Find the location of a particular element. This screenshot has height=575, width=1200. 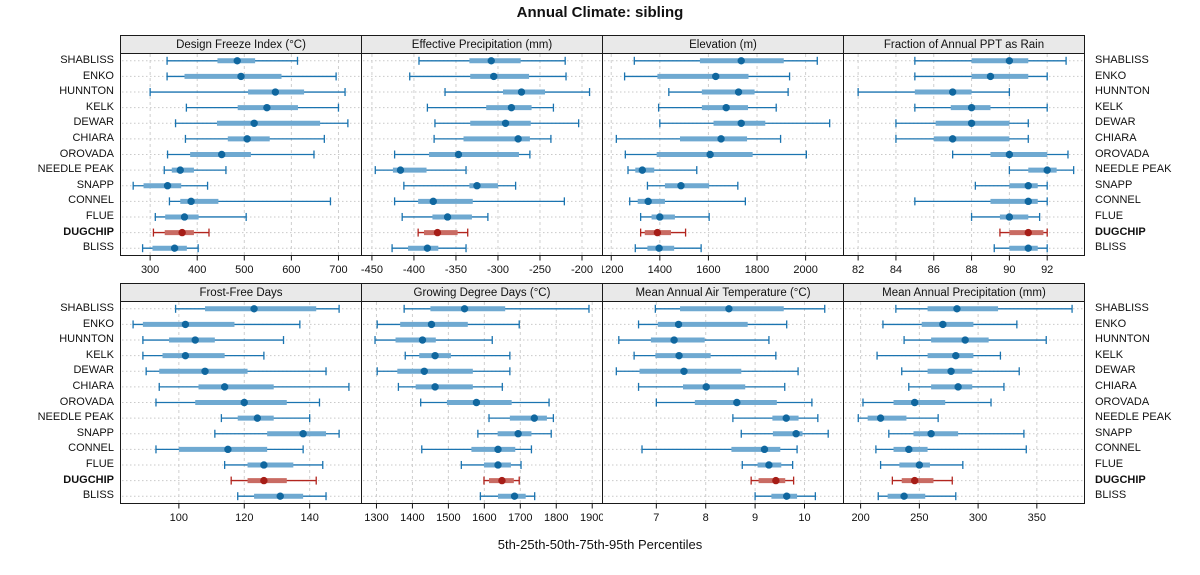

axis-tick-label: 1800 is located at coordinates (556, 518).